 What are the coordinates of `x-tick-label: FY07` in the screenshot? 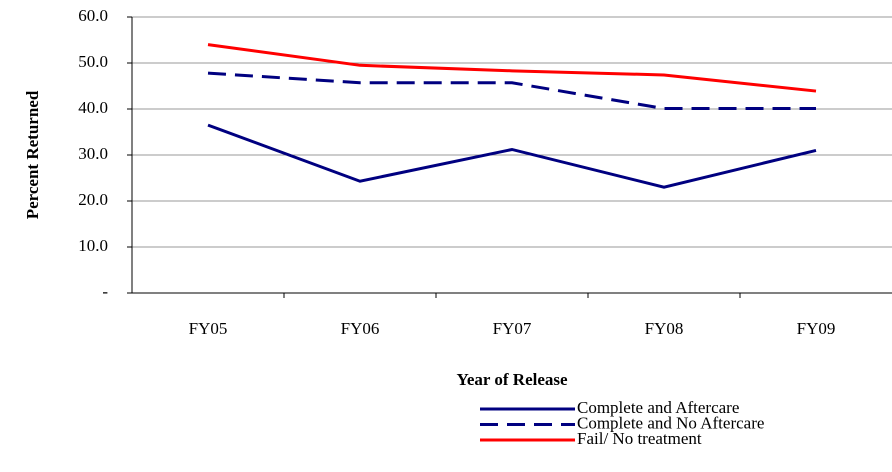 It's located at (512, 328).